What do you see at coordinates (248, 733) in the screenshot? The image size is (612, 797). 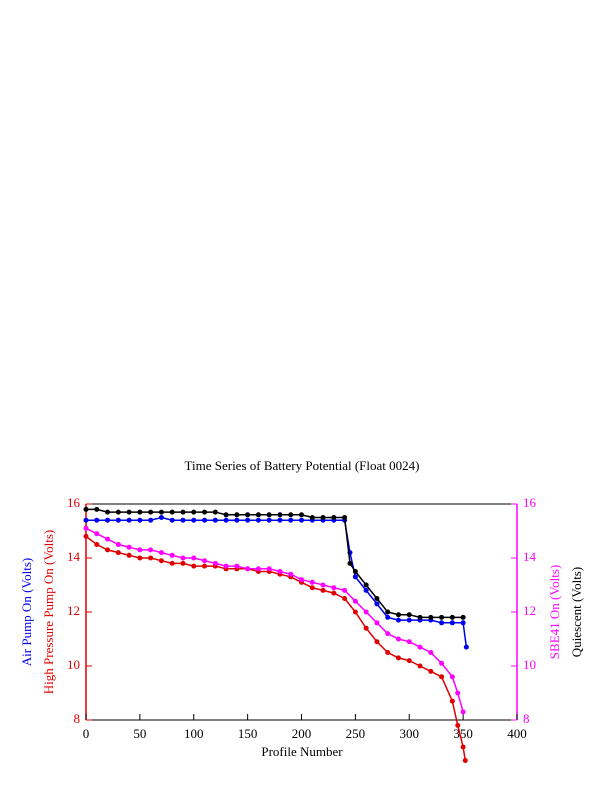 I see `x-tick-label: 150` at bounding box center [248, 733].